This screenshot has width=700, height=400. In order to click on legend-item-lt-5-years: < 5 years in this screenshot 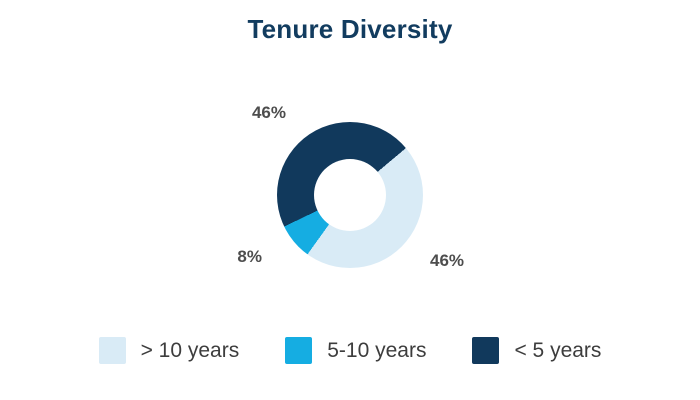, I will do `click(536, 350)`.